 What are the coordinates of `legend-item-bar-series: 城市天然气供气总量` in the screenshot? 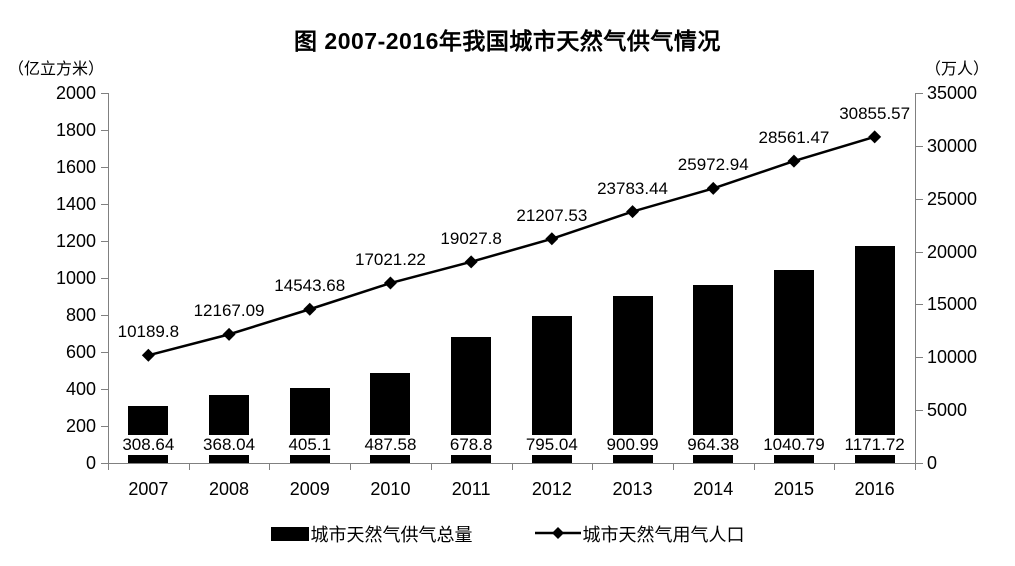 It's located at (371, 534).